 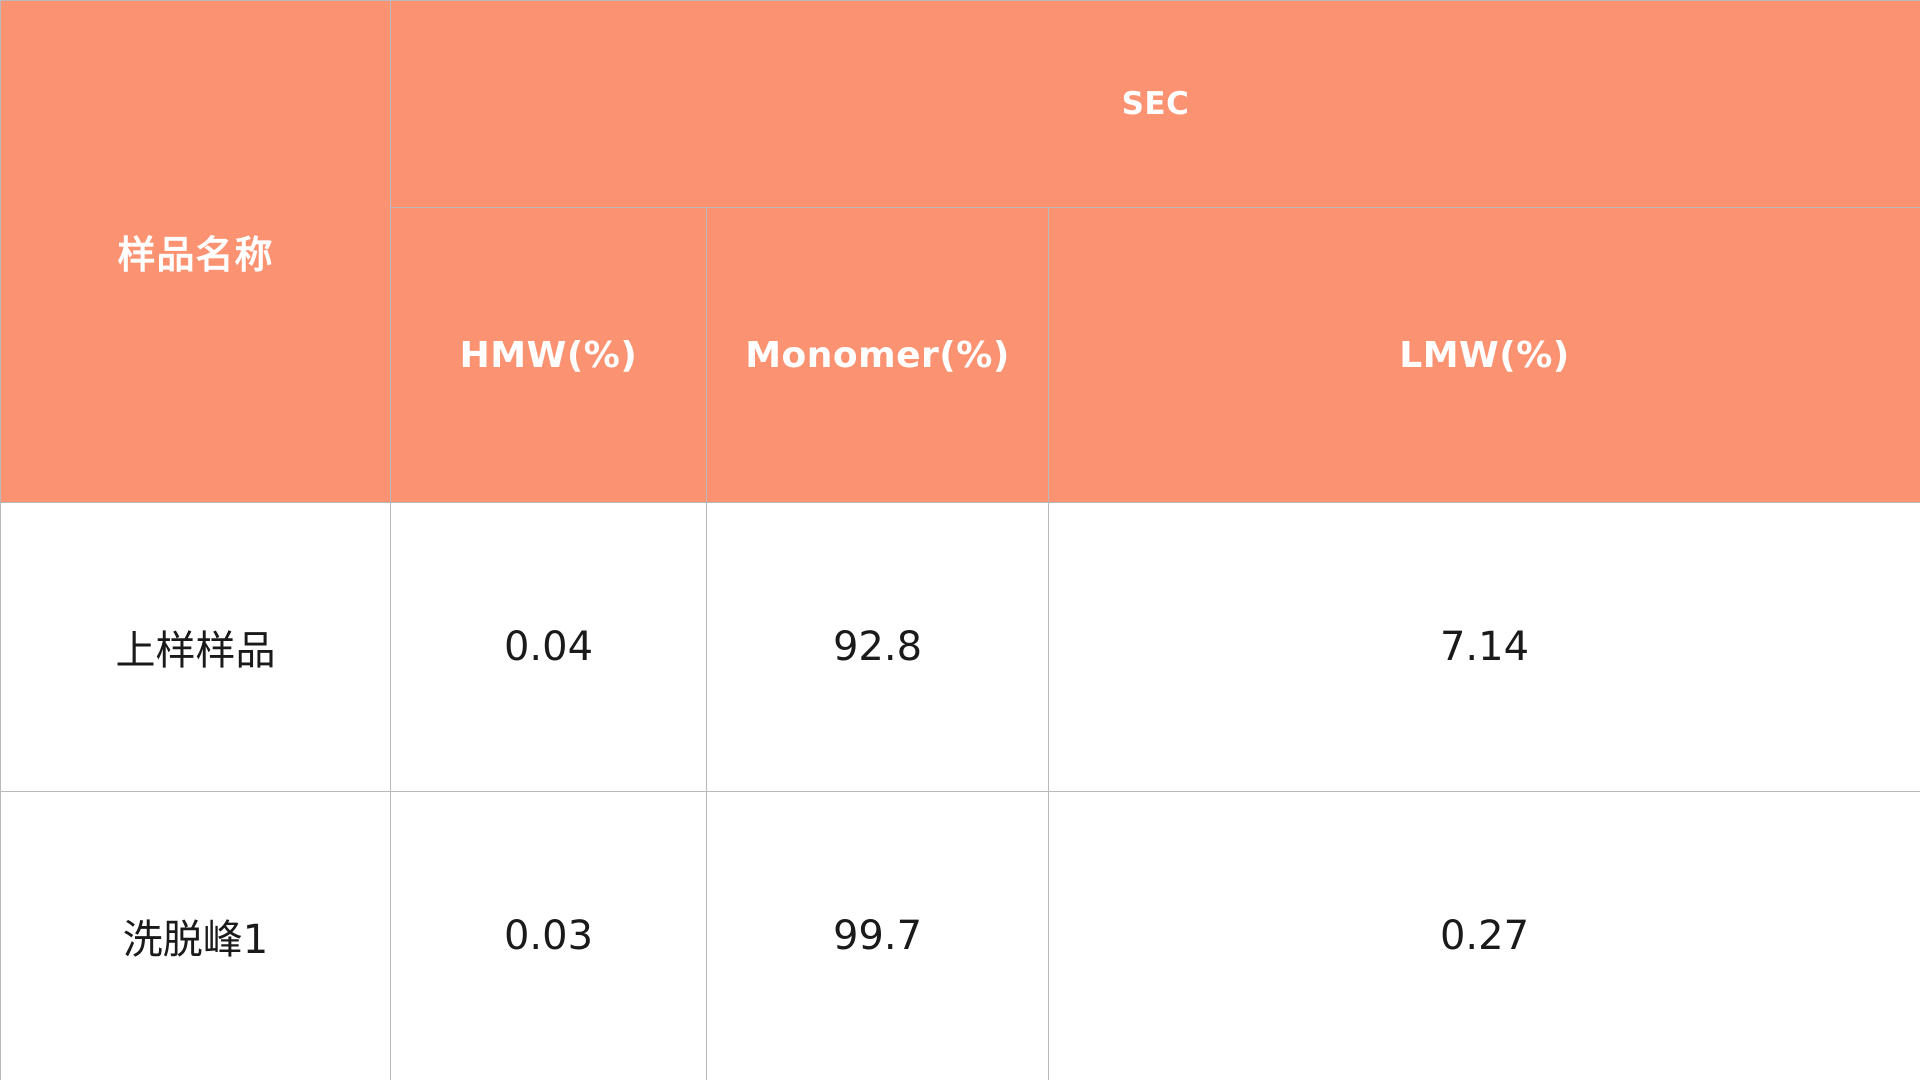 I want to click on header-sample-name: 样品名称, so click(x=195, y=251).